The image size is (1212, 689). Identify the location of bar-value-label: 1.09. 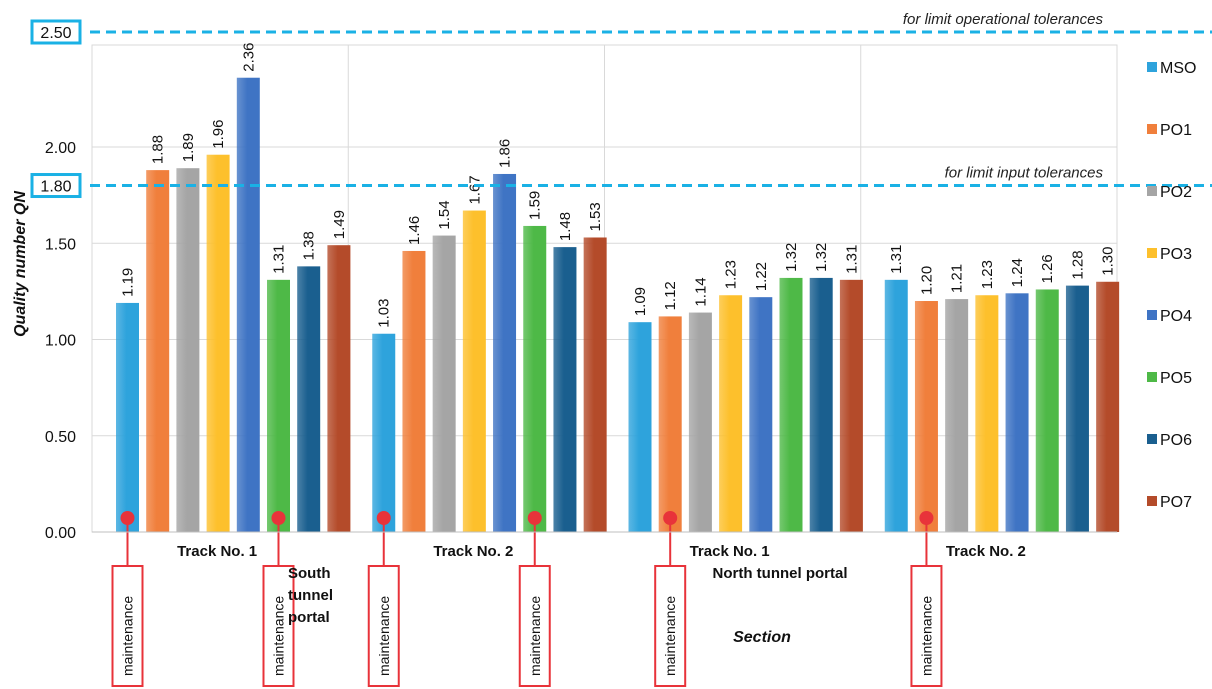
(640, 301).